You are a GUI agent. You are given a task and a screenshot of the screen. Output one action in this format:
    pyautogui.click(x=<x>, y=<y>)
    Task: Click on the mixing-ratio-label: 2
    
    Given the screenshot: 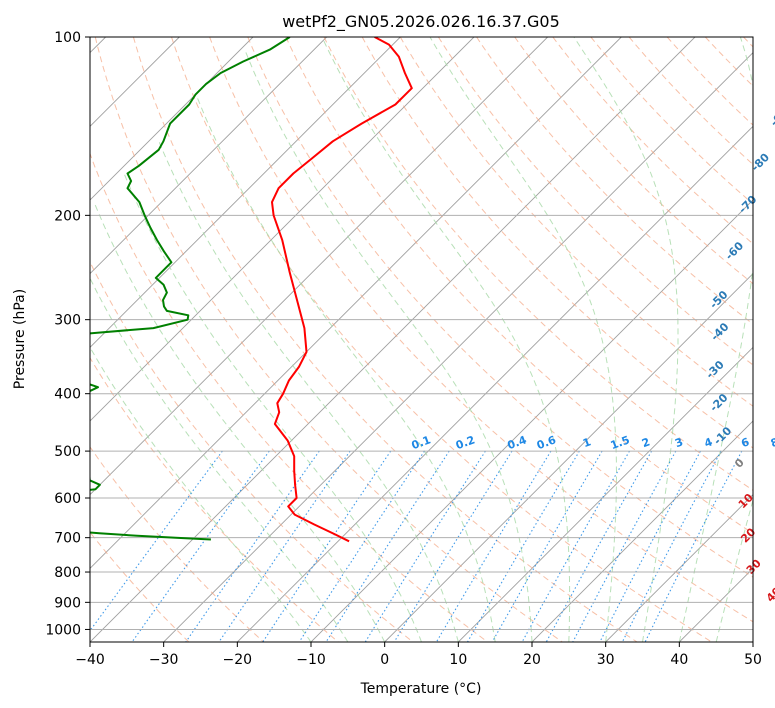 What is the action you would take?
    pyautogui.click(x=646, y=442)
    